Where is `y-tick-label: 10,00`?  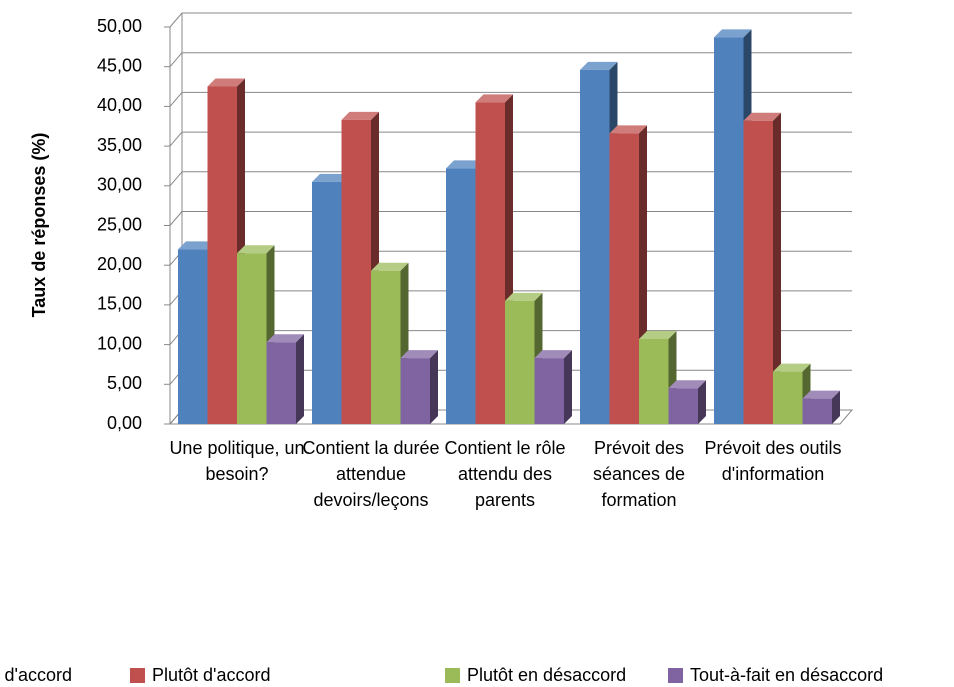
y-tick-label: 10,00 is located at coordinates (119, 343).